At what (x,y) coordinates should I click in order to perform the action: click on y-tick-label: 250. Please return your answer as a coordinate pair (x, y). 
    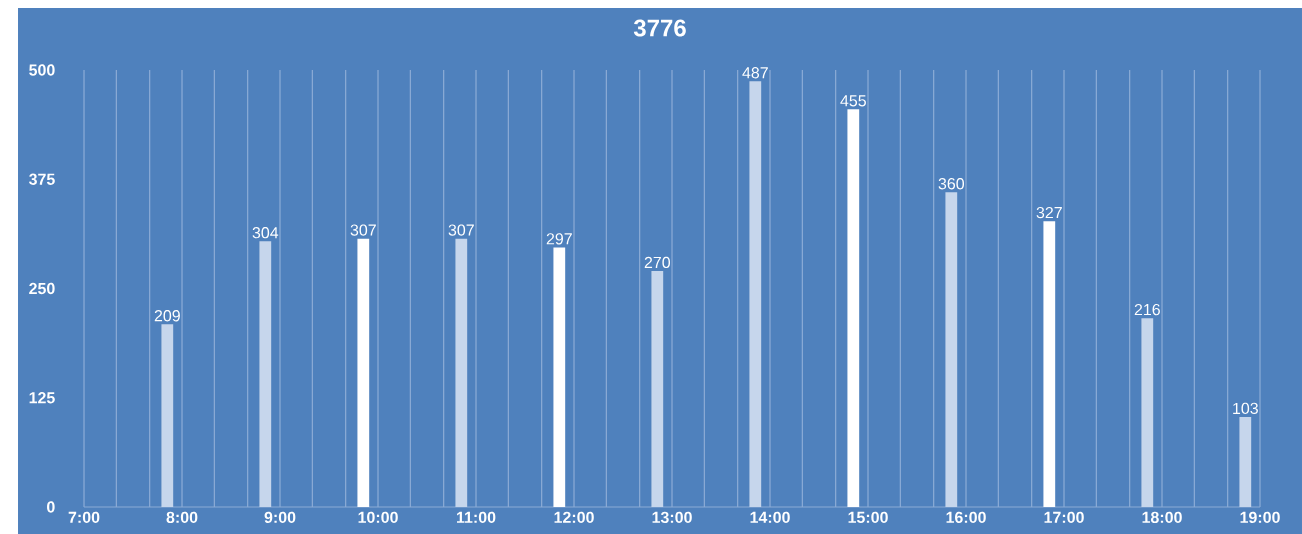
    Looking at the image, I should click on (42, 288).